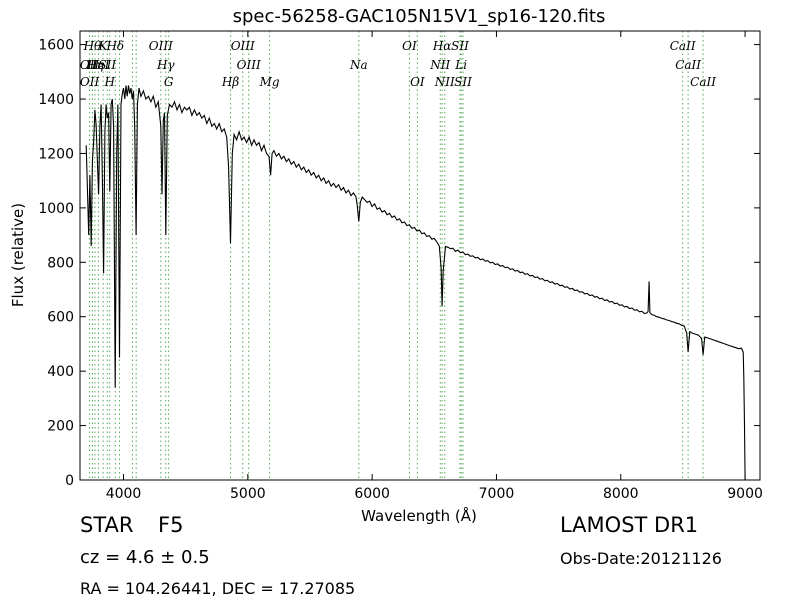  Describe the element at coordinates (442, 46) in the screenshot. I see `line-label: Hα` at that location.